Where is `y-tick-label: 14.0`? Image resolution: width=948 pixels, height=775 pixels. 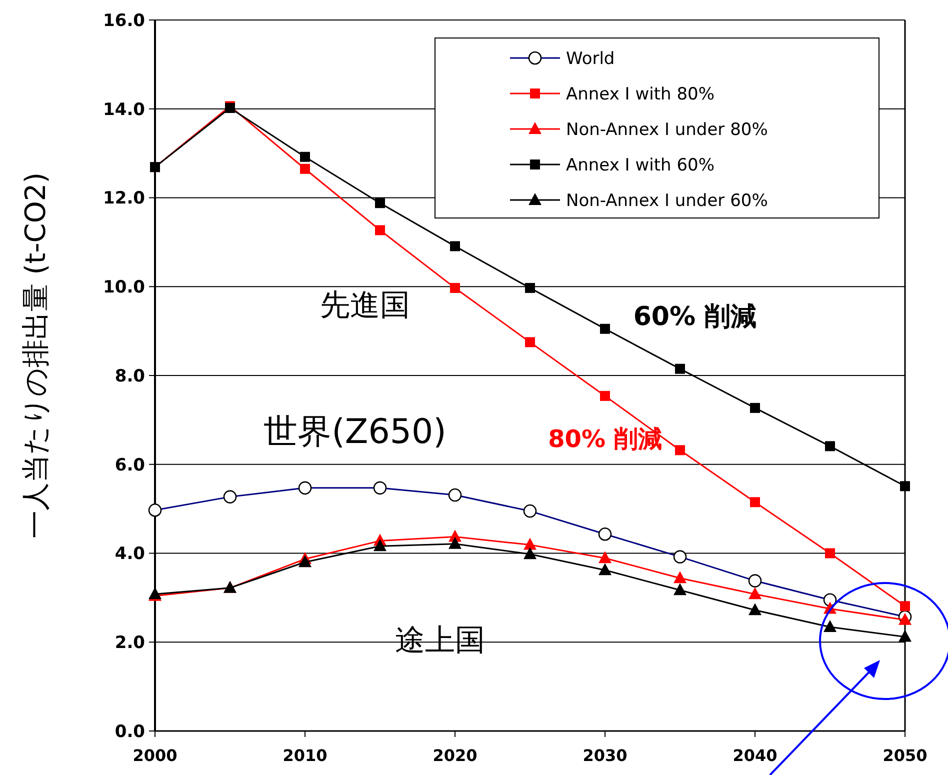 y-tick-label: 14.0 is located at coordinates (124, 110).